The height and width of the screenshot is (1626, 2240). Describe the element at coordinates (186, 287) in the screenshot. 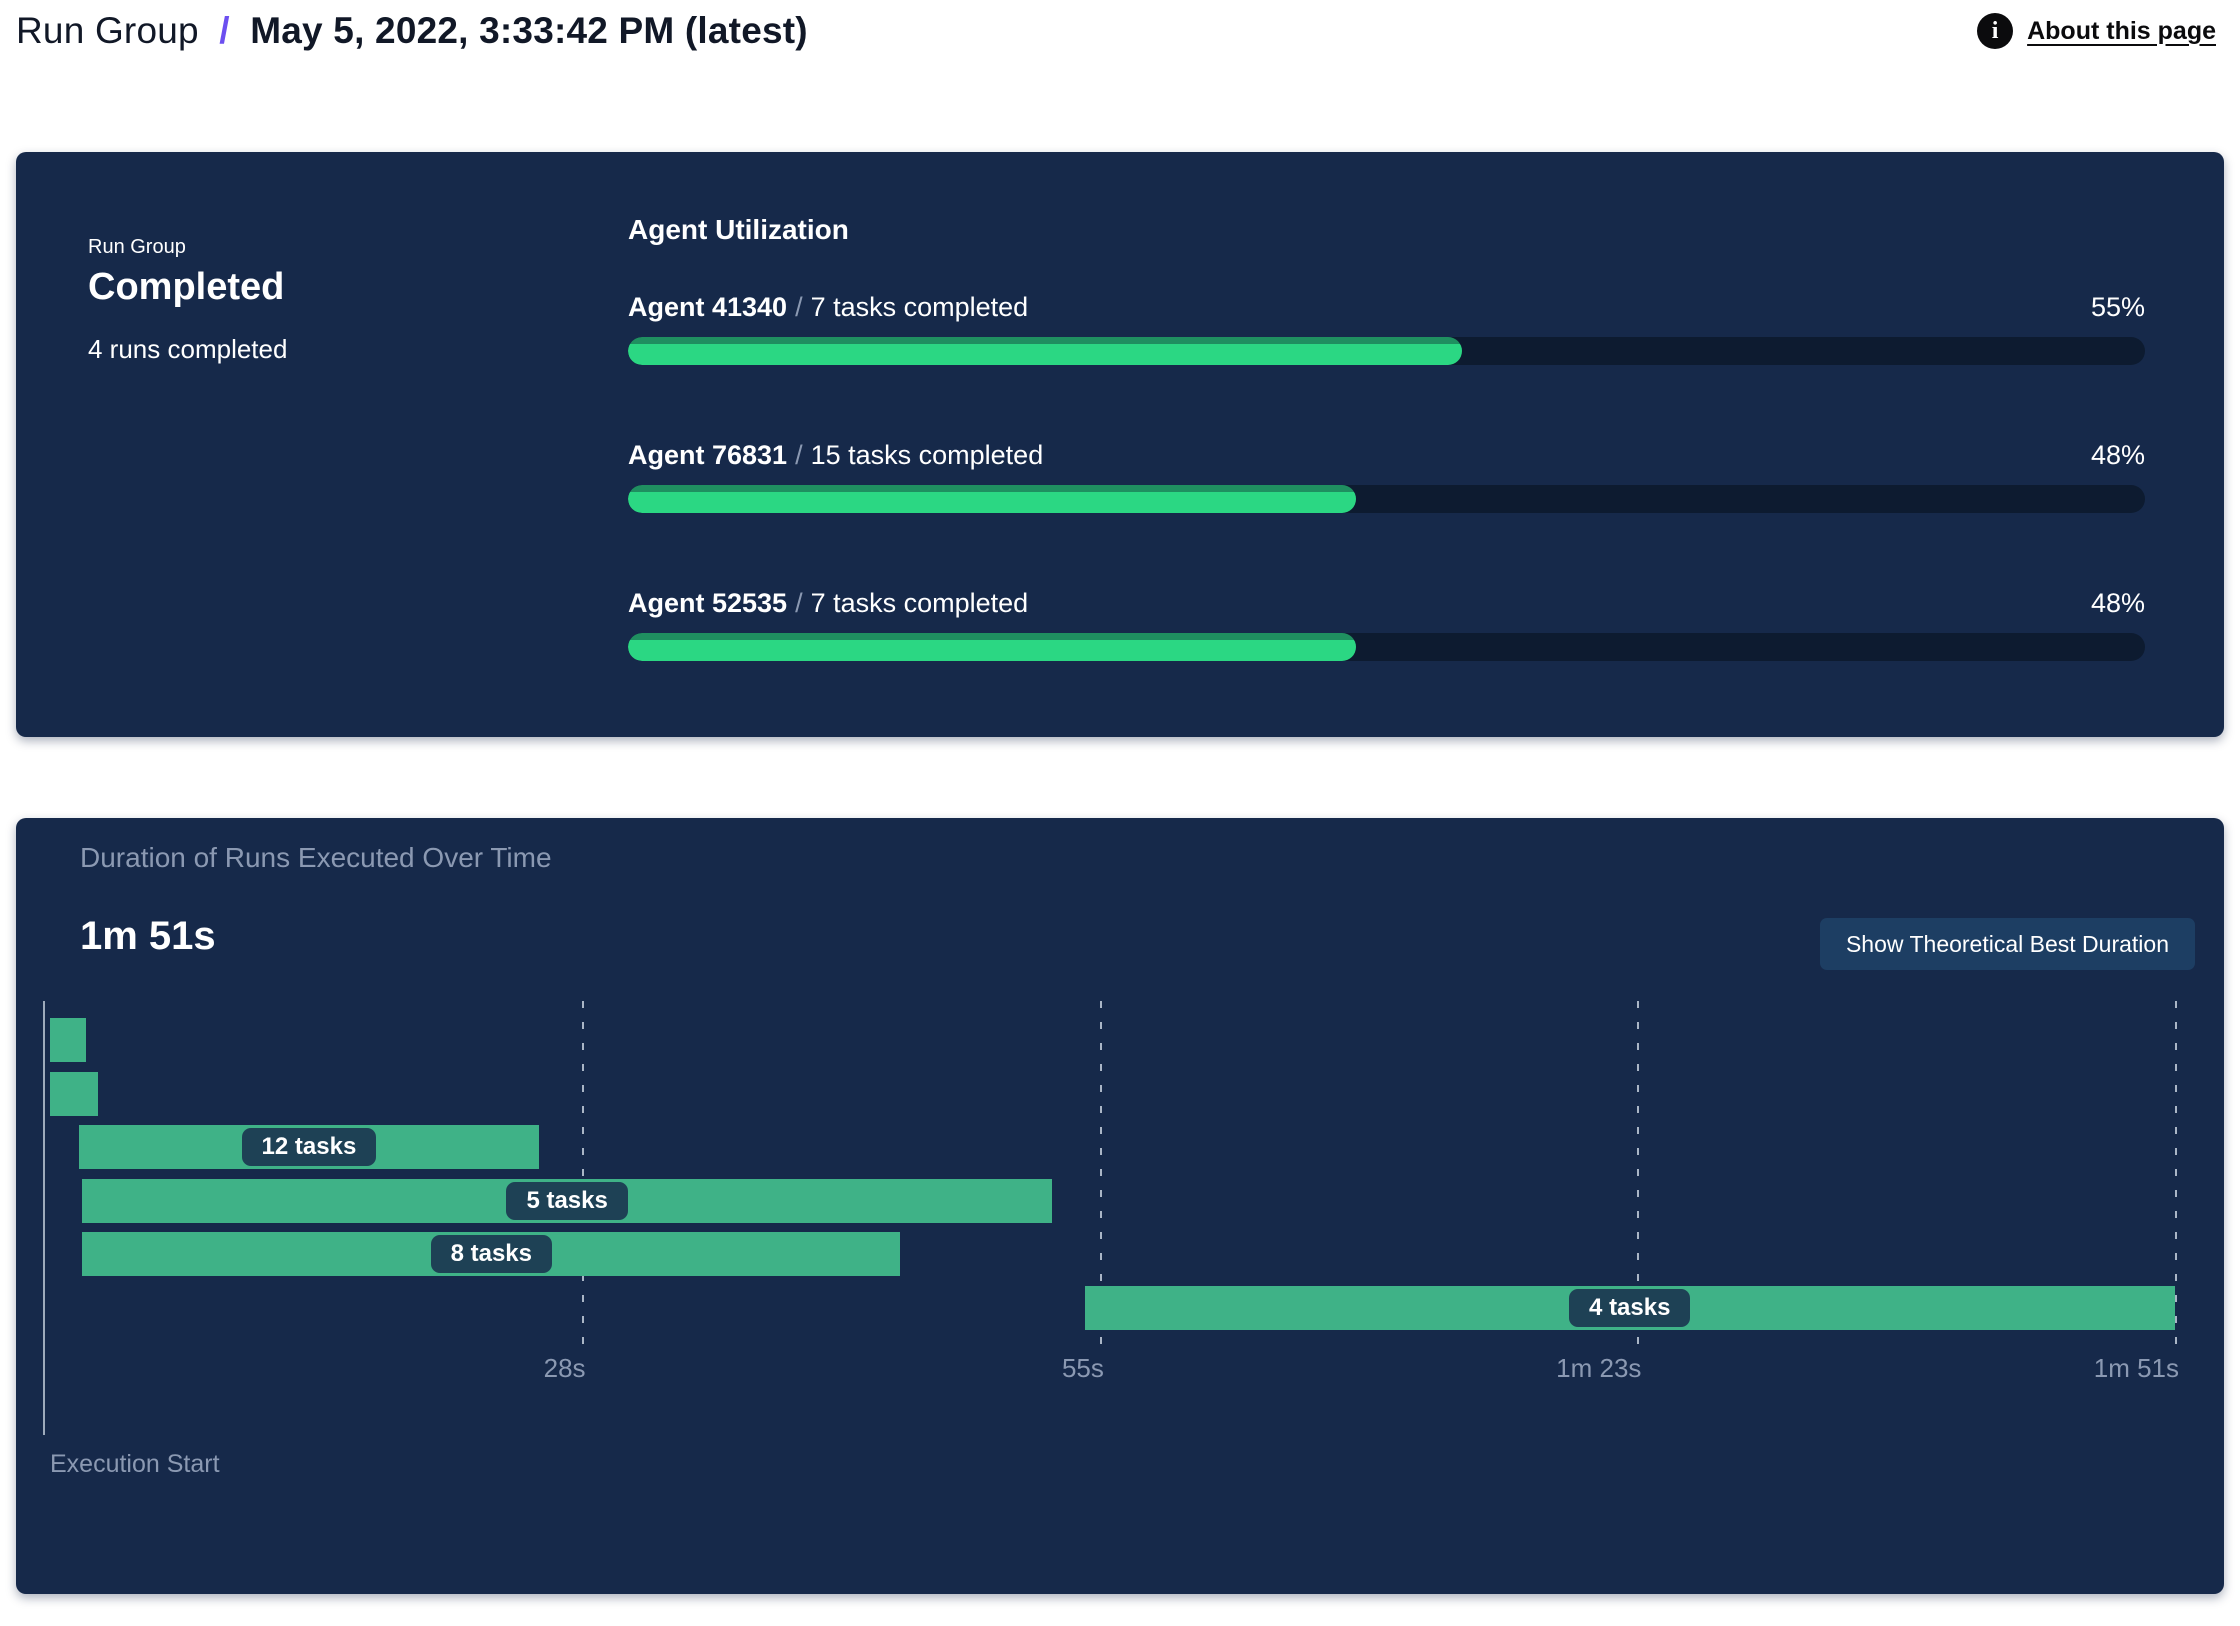

I see `status-value: Completed` at that location.